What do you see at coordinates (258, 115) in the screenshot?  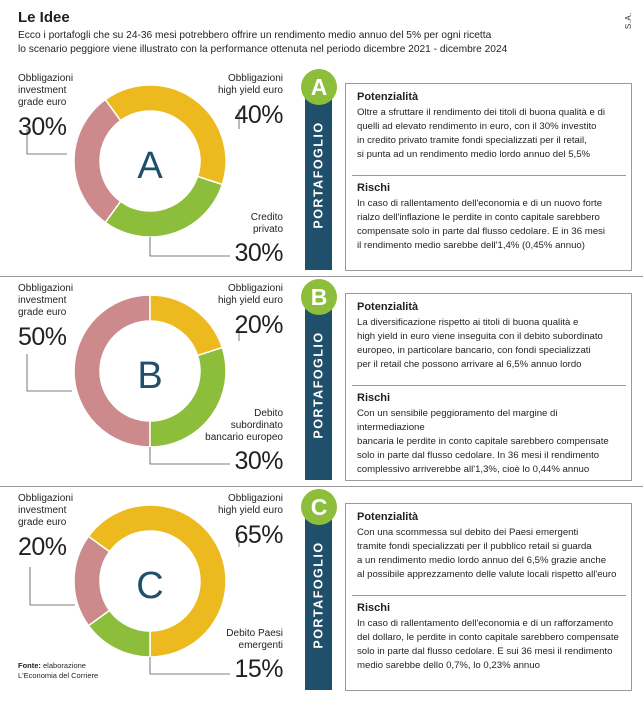 I see `segment-pct-high-yield: 40%` at bounding box center [258, 115].